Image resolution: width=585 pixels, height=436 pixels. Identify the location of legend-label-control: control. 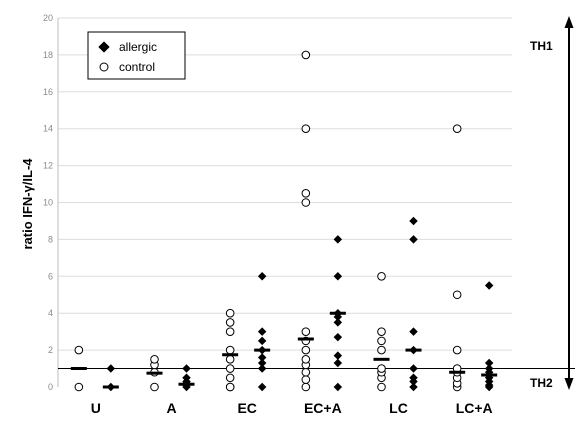
(137, 67).